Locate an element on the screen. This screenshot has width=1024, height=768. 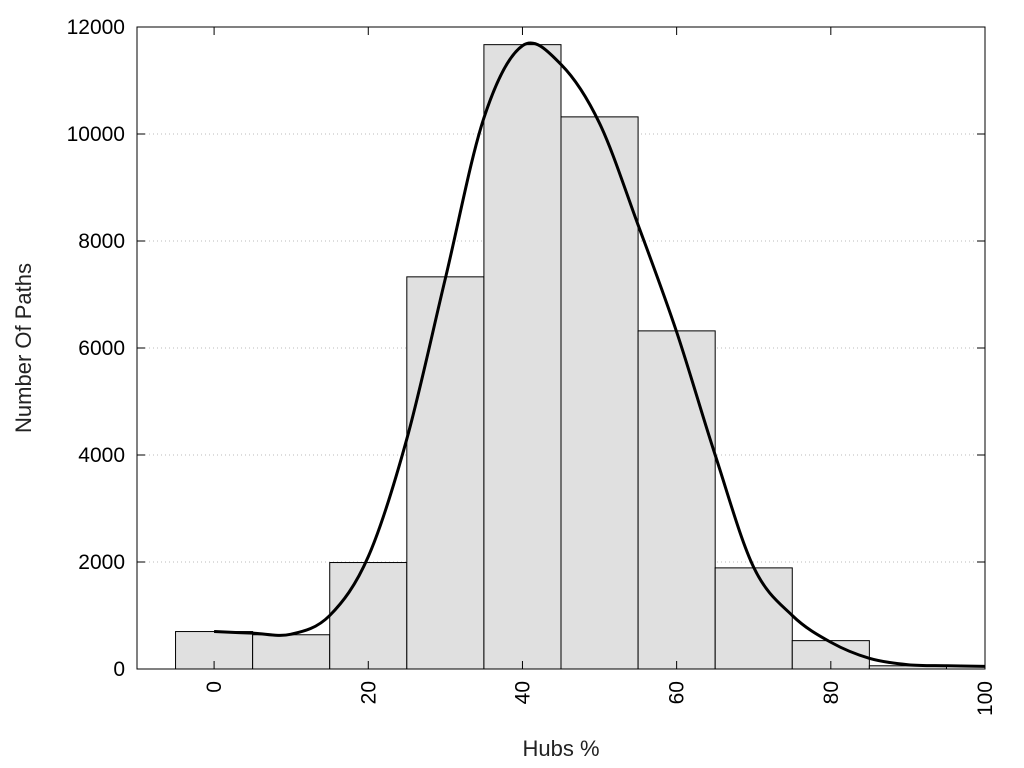
x-tick-label: 20 is located at coordinates (368, 692).